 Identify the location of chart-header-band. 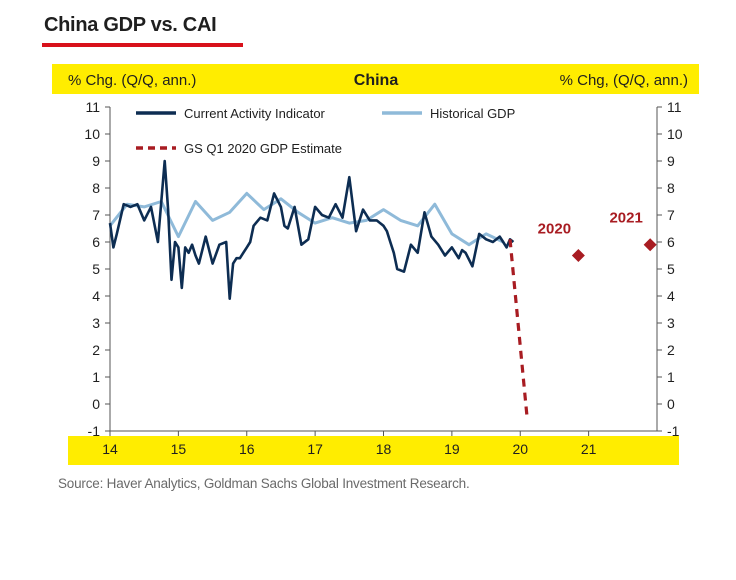
(375, 79).